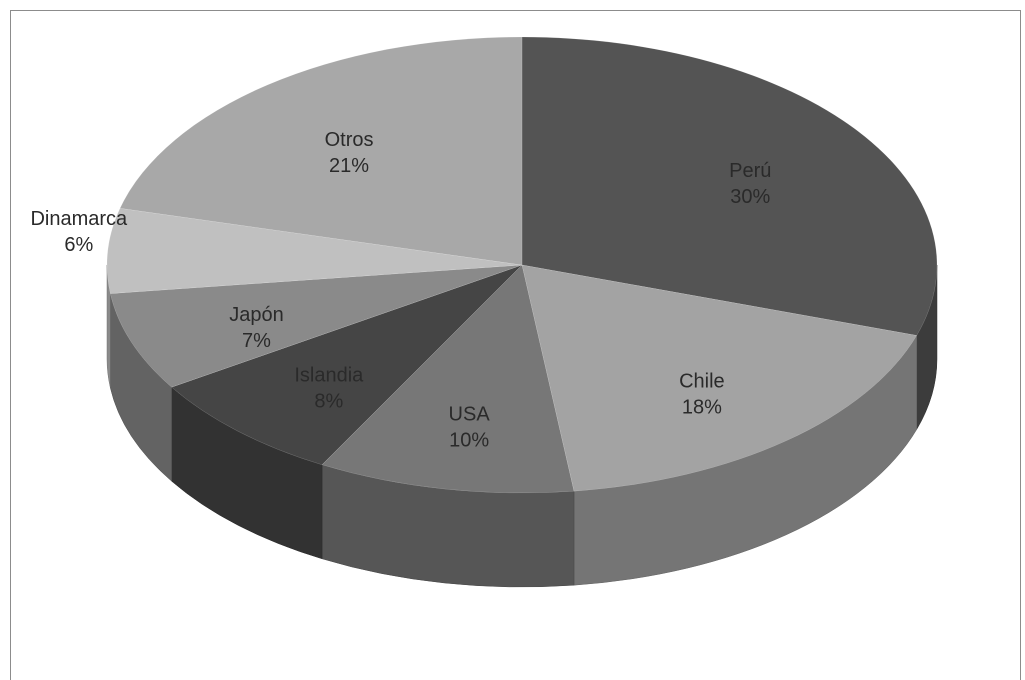 The width and height of the screenshot is (1025, 680). What do you see at coordinates (328, 401) in the screenshot?
I see `slice-value-label: 8%` at bounding box center [328, 401].